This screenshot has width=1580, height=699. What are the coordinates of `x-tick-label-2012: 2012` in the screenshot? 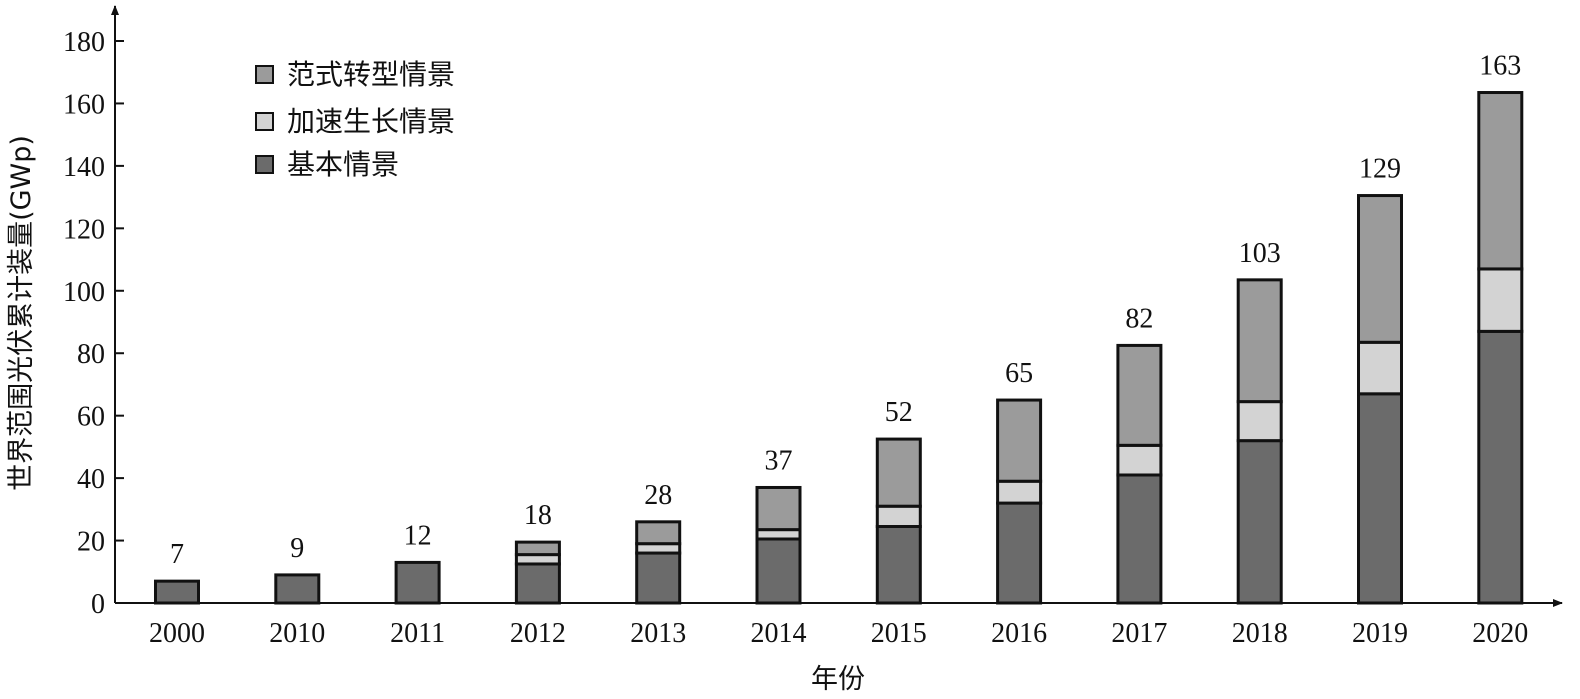 It's located at (538, 633).